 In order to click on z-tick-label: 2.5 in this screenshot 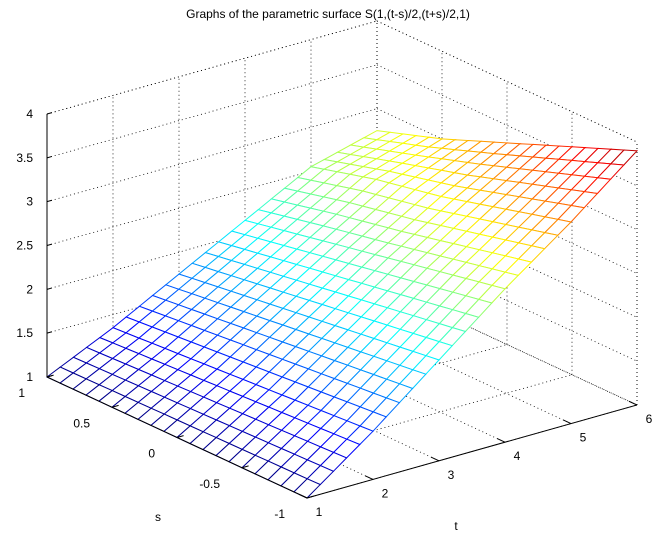, I will do `click(24, 246)`.